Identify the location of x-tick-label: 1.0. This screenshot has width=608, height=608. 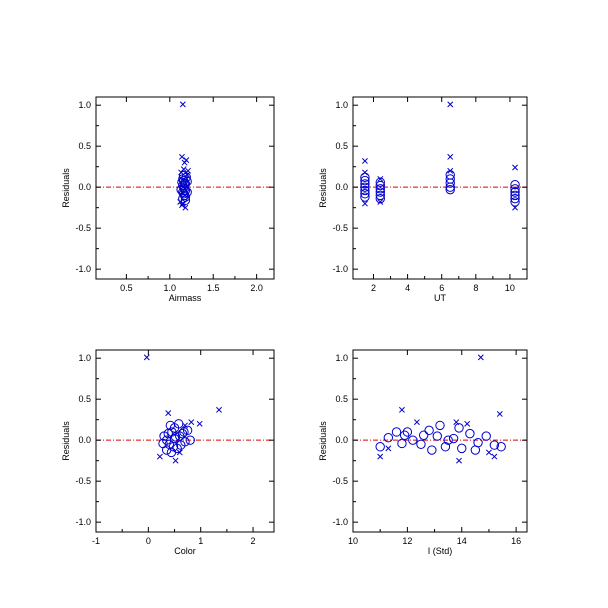
(170, 288).